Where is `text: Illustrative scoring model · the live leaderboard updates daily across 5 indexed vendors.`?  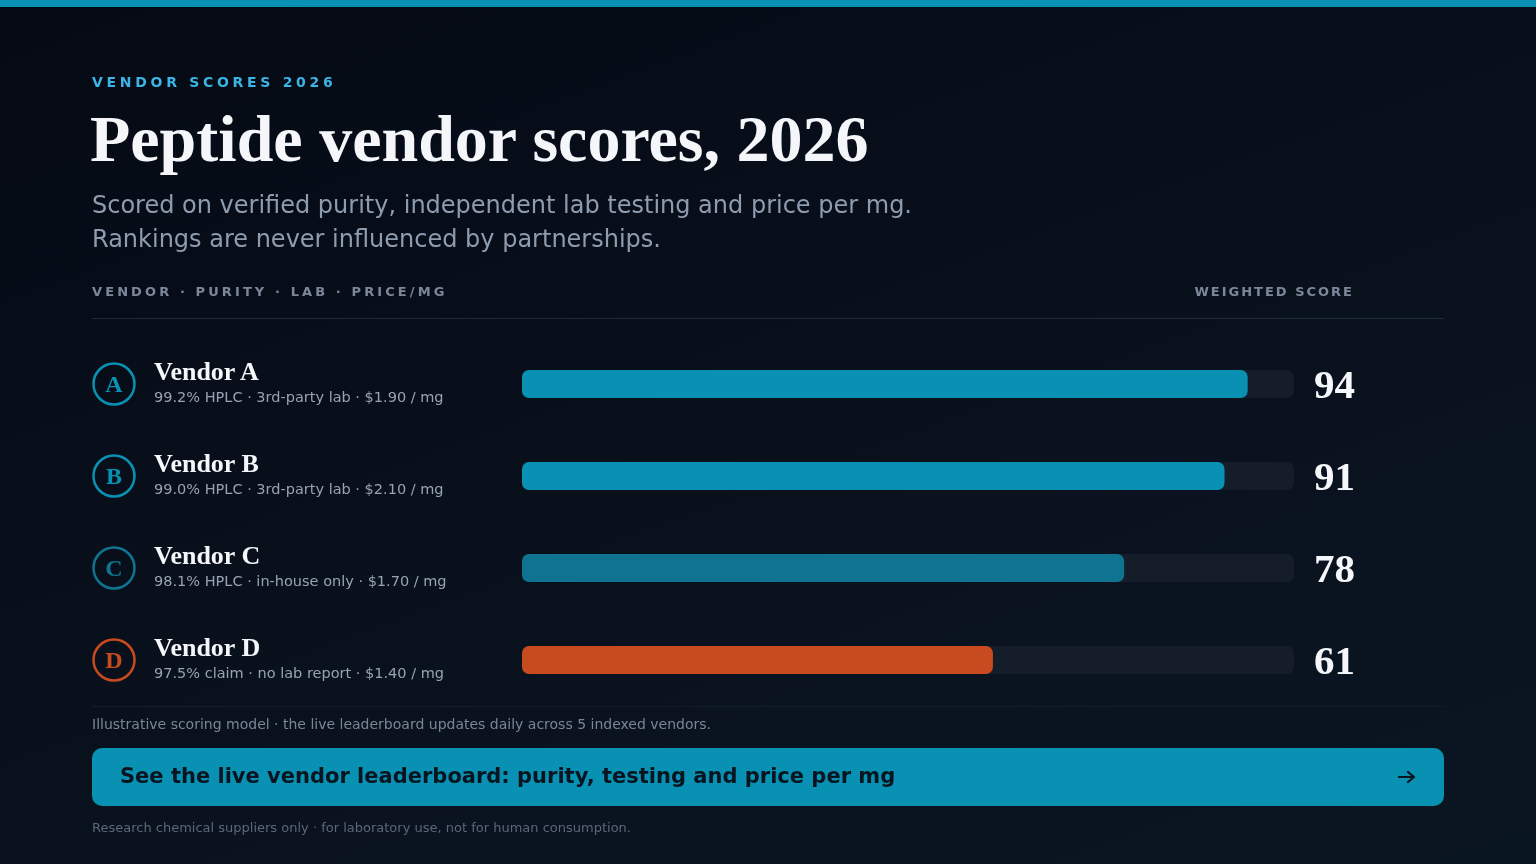 text: Illustrative scoring model · the live leaderboard updates daily across 5 indexed vendors. is located at coordinates (402, 724).